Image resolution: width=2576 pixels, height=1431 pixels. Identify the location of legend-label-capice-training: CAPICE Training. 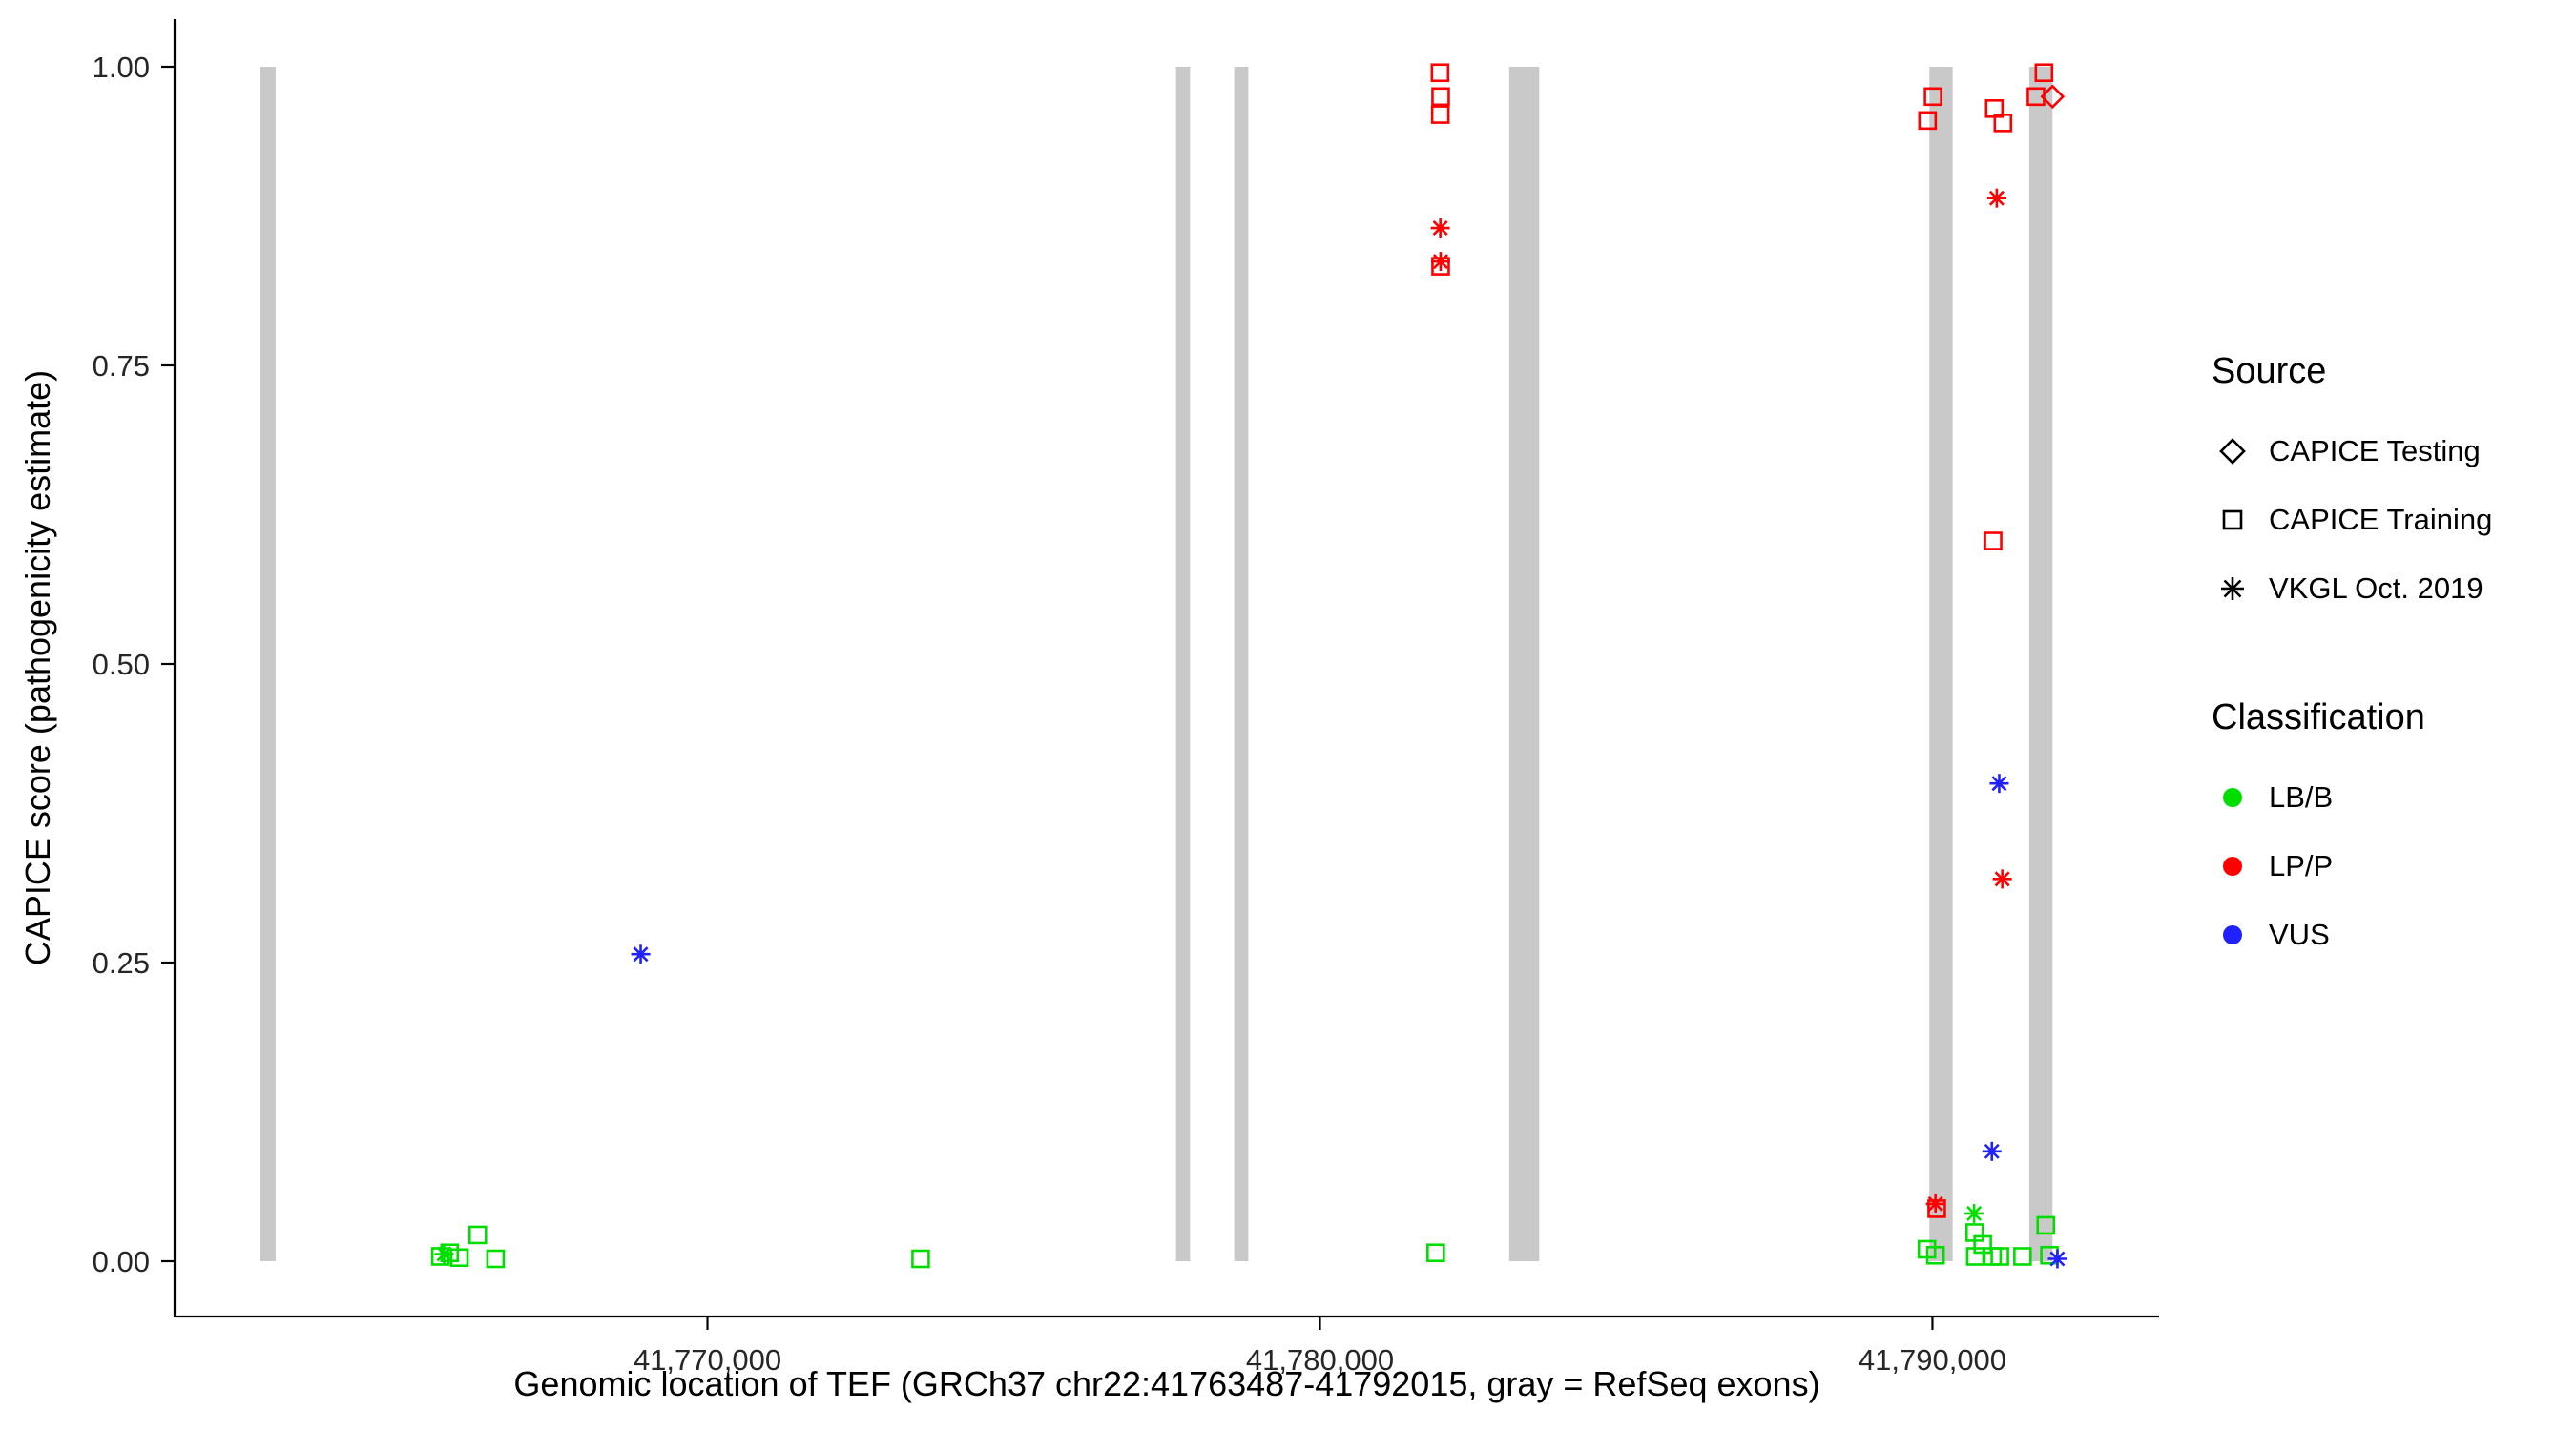
(2381, 519).